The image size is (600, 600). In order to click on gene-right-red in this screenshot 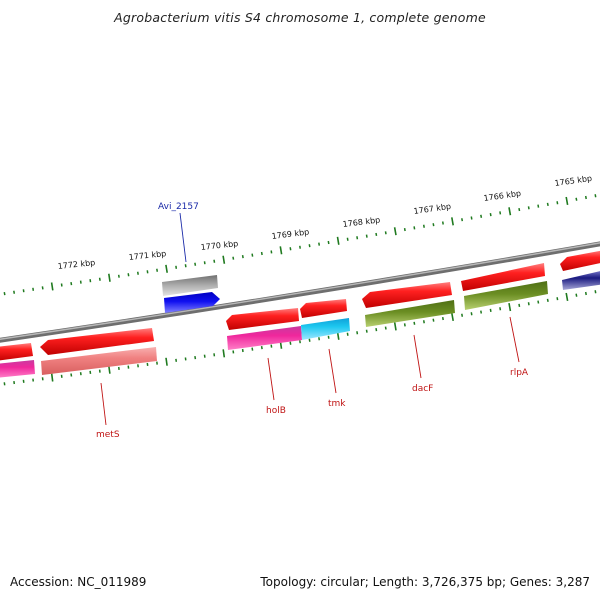, I will do `click(580, 260)`.